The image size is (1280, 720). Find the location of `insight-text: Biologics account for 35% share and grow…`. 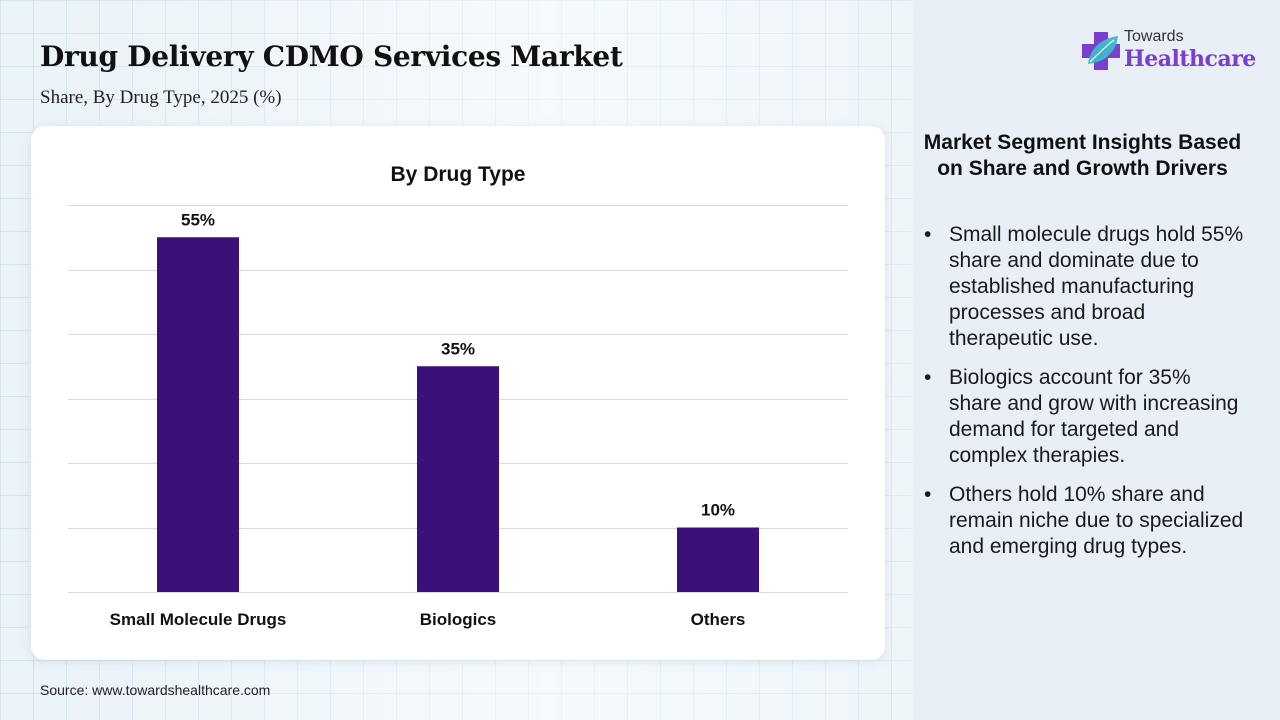

insight-text: Biologics account for 35% share and grow… is located at coordinates (1094, 416).